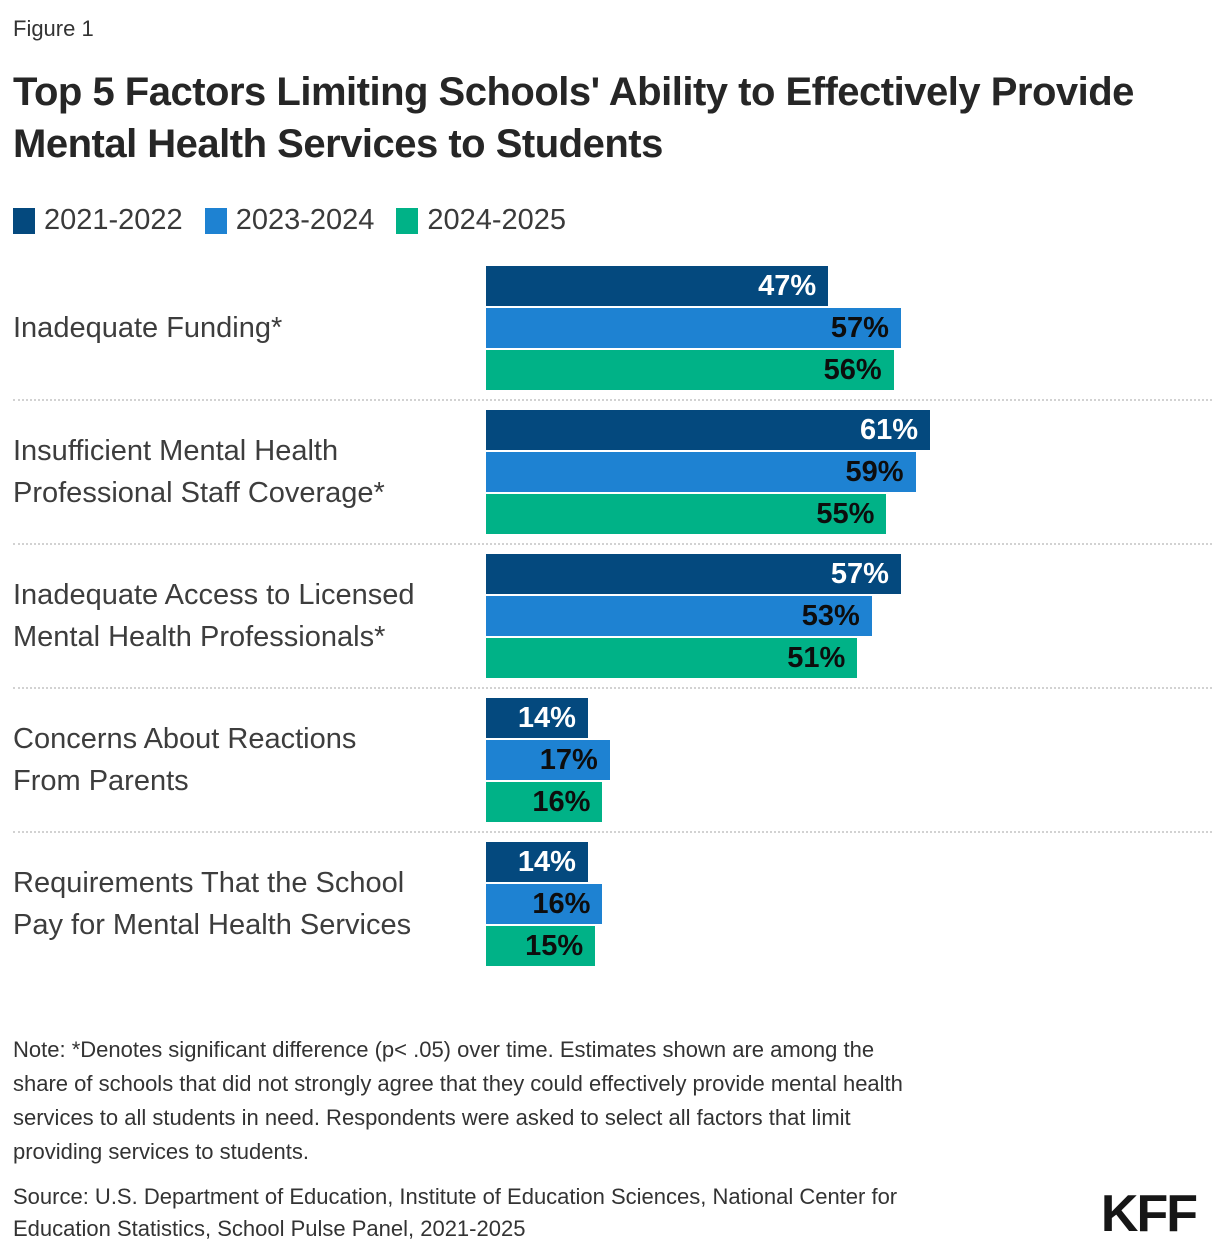 The height and width of the screenshot is (1254, 1220). Describe the element at coordinates (185, 739) in the screenshot. I see `category-label-line: Concerns About Reactions` at that location.